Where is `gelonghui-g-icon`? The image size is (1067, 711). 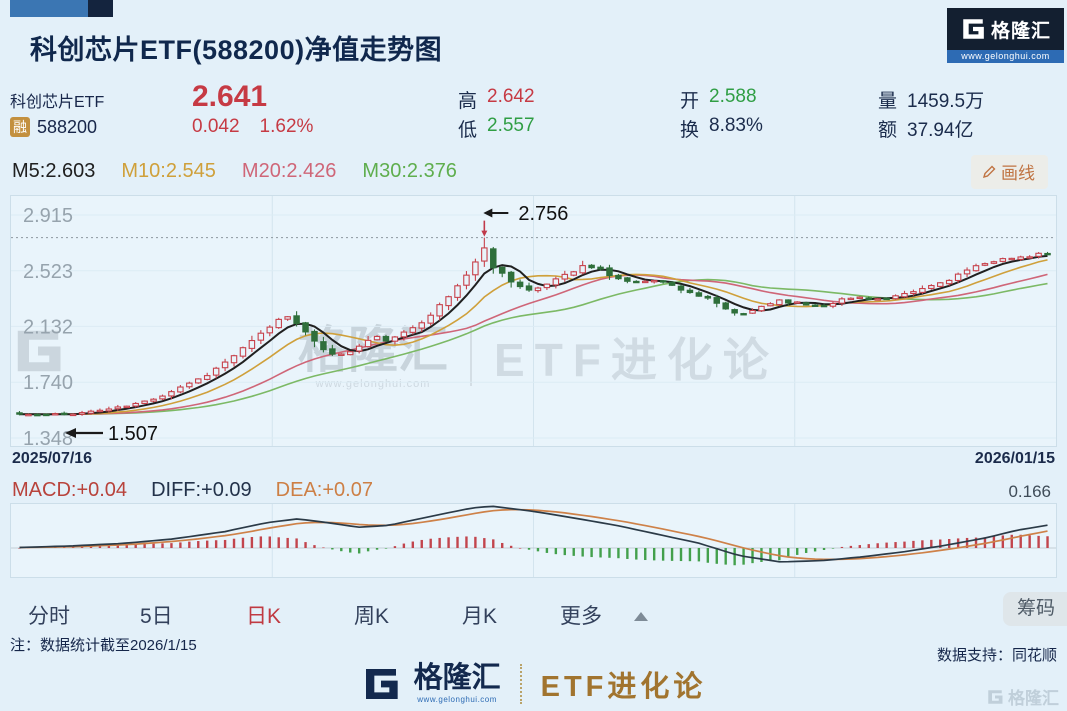 gelonghui-g-icon is located at coordinates (973, 29).